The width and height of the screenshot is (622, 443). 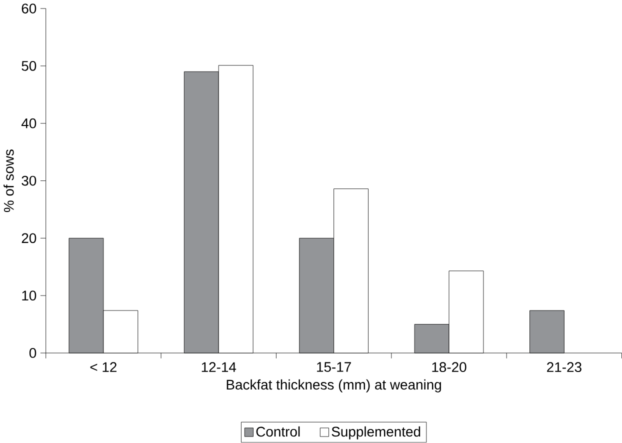 I want to click on y-tick-label: 60, so click(x=29, y=9).